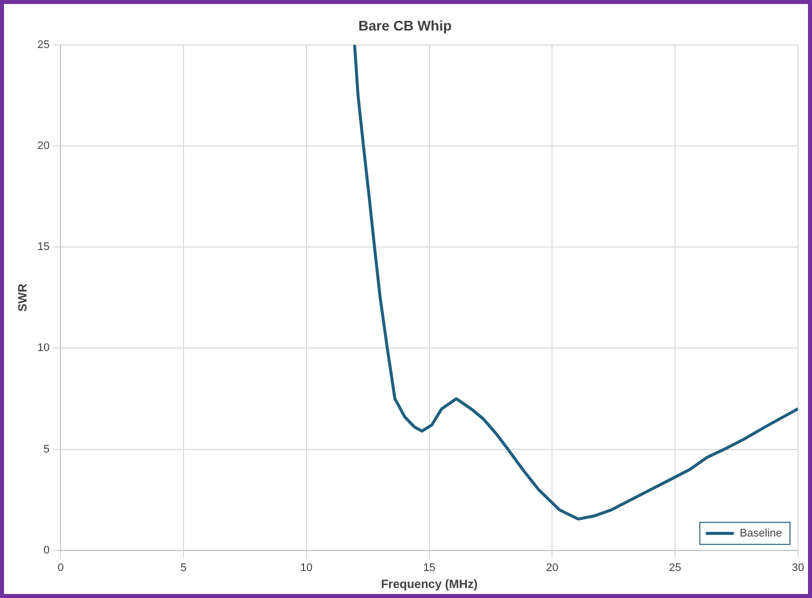 The image size is (812, 598). What do you see at coordinates (43, 348) in the screenshot?
I see `y-tick-label: 10` at bounding box center [43, 348].